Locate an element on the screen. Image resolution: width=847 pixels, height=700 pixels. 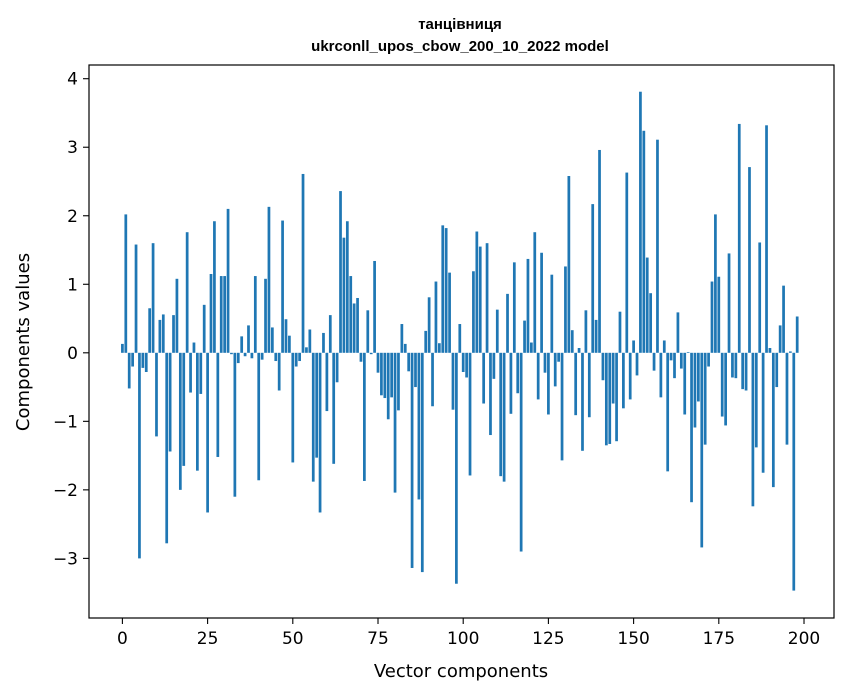
x-tick-label: 75 is located at coordinates (378, 639).